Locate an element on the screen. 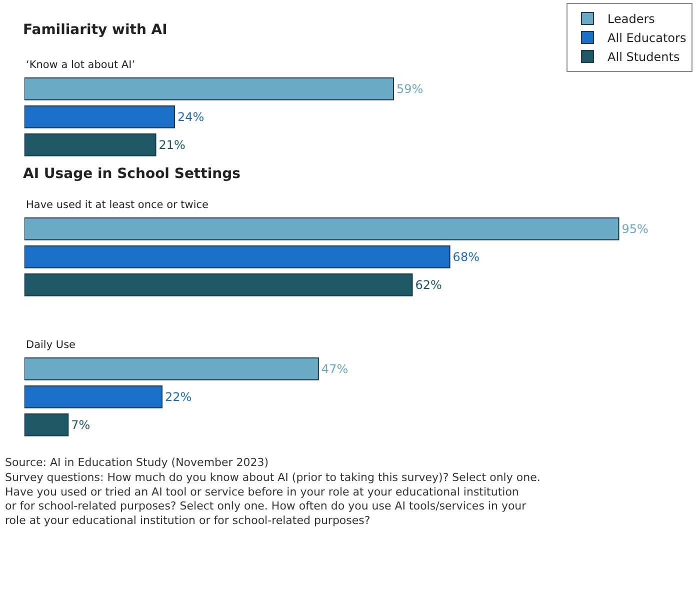 Image resolution: width=696 pixels, height=596 pixels. legend-label: All Students is located at coordinates (644, 57).